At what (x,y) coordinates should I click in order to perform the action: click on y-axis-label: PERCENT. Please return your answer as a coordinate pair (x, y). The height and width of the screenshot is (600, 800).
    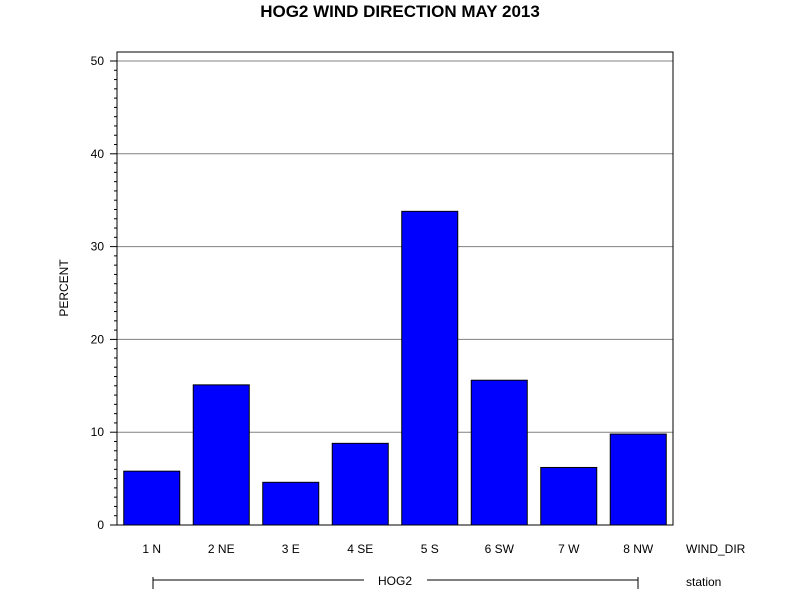
    Looking at the image, I should click on (64, 288).